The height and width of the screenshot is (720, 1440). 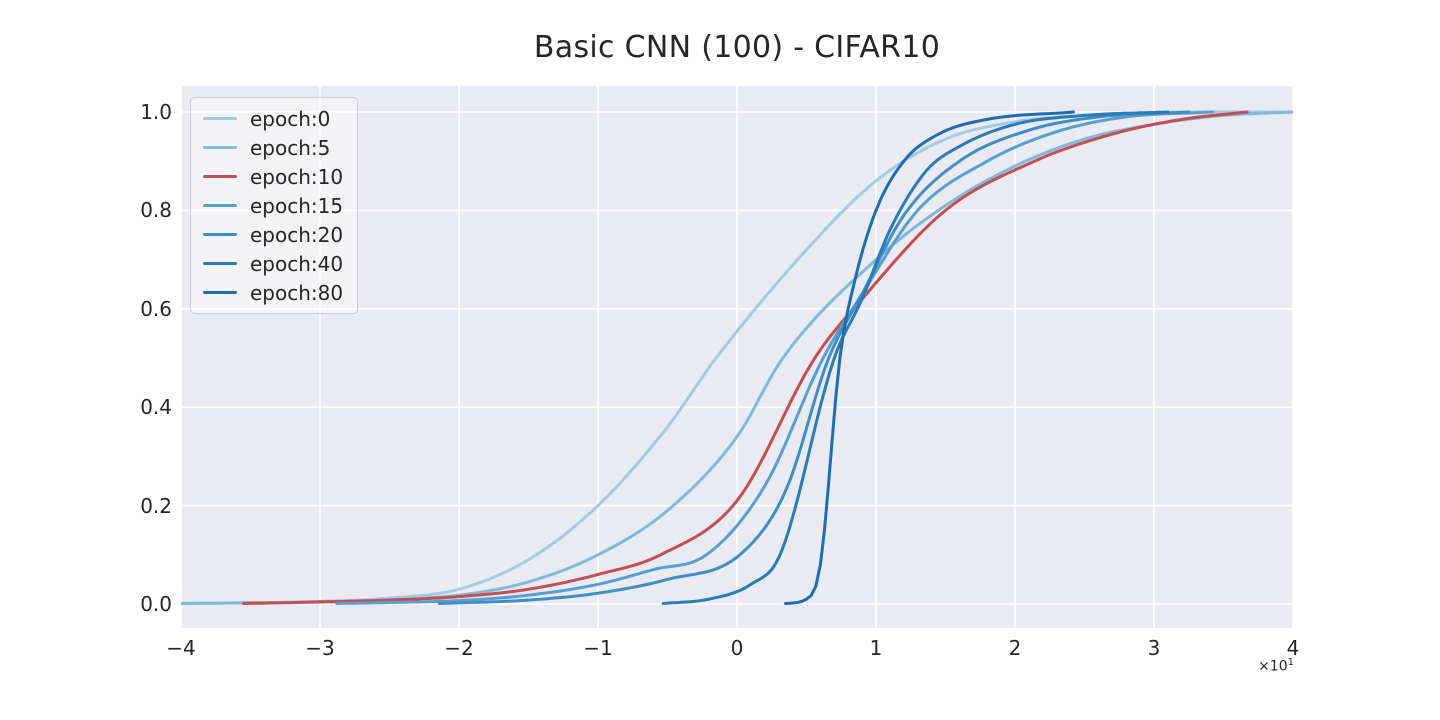 I want to click on legend-label: epoch:20, so click(x=297, y=234).